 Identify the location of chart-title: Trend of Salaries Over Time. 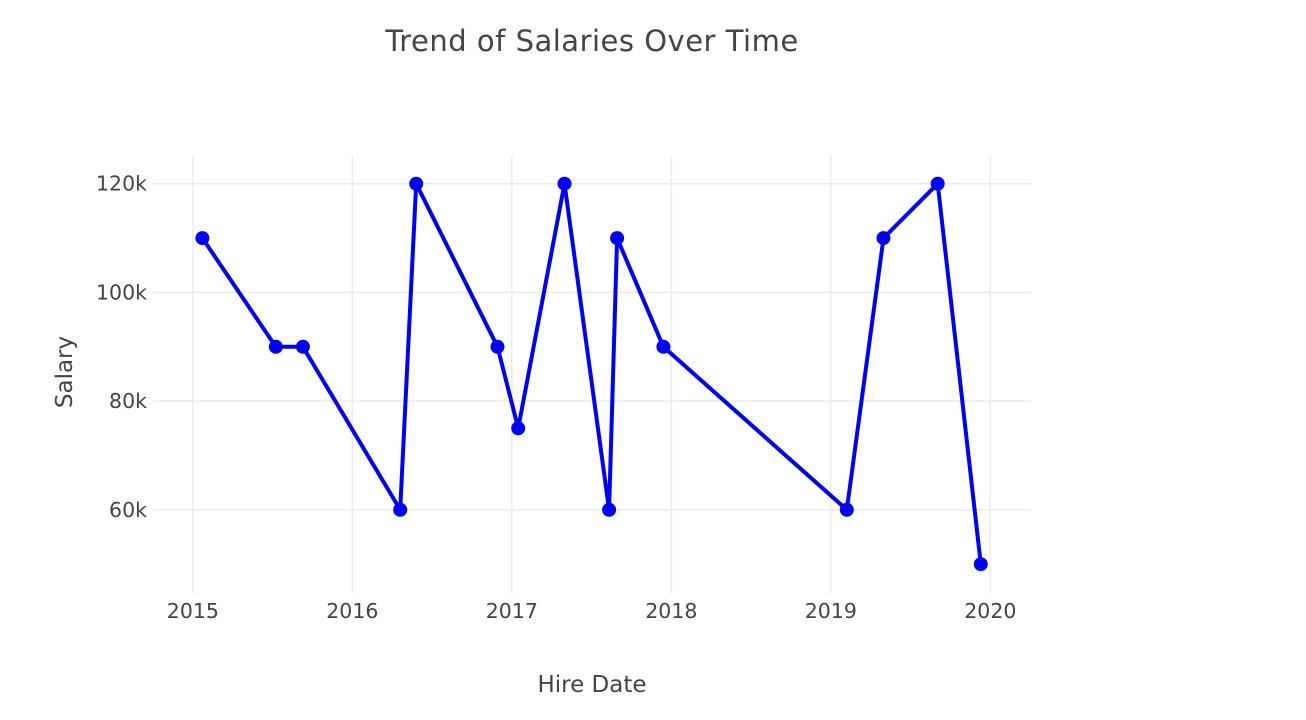
(592, 41).